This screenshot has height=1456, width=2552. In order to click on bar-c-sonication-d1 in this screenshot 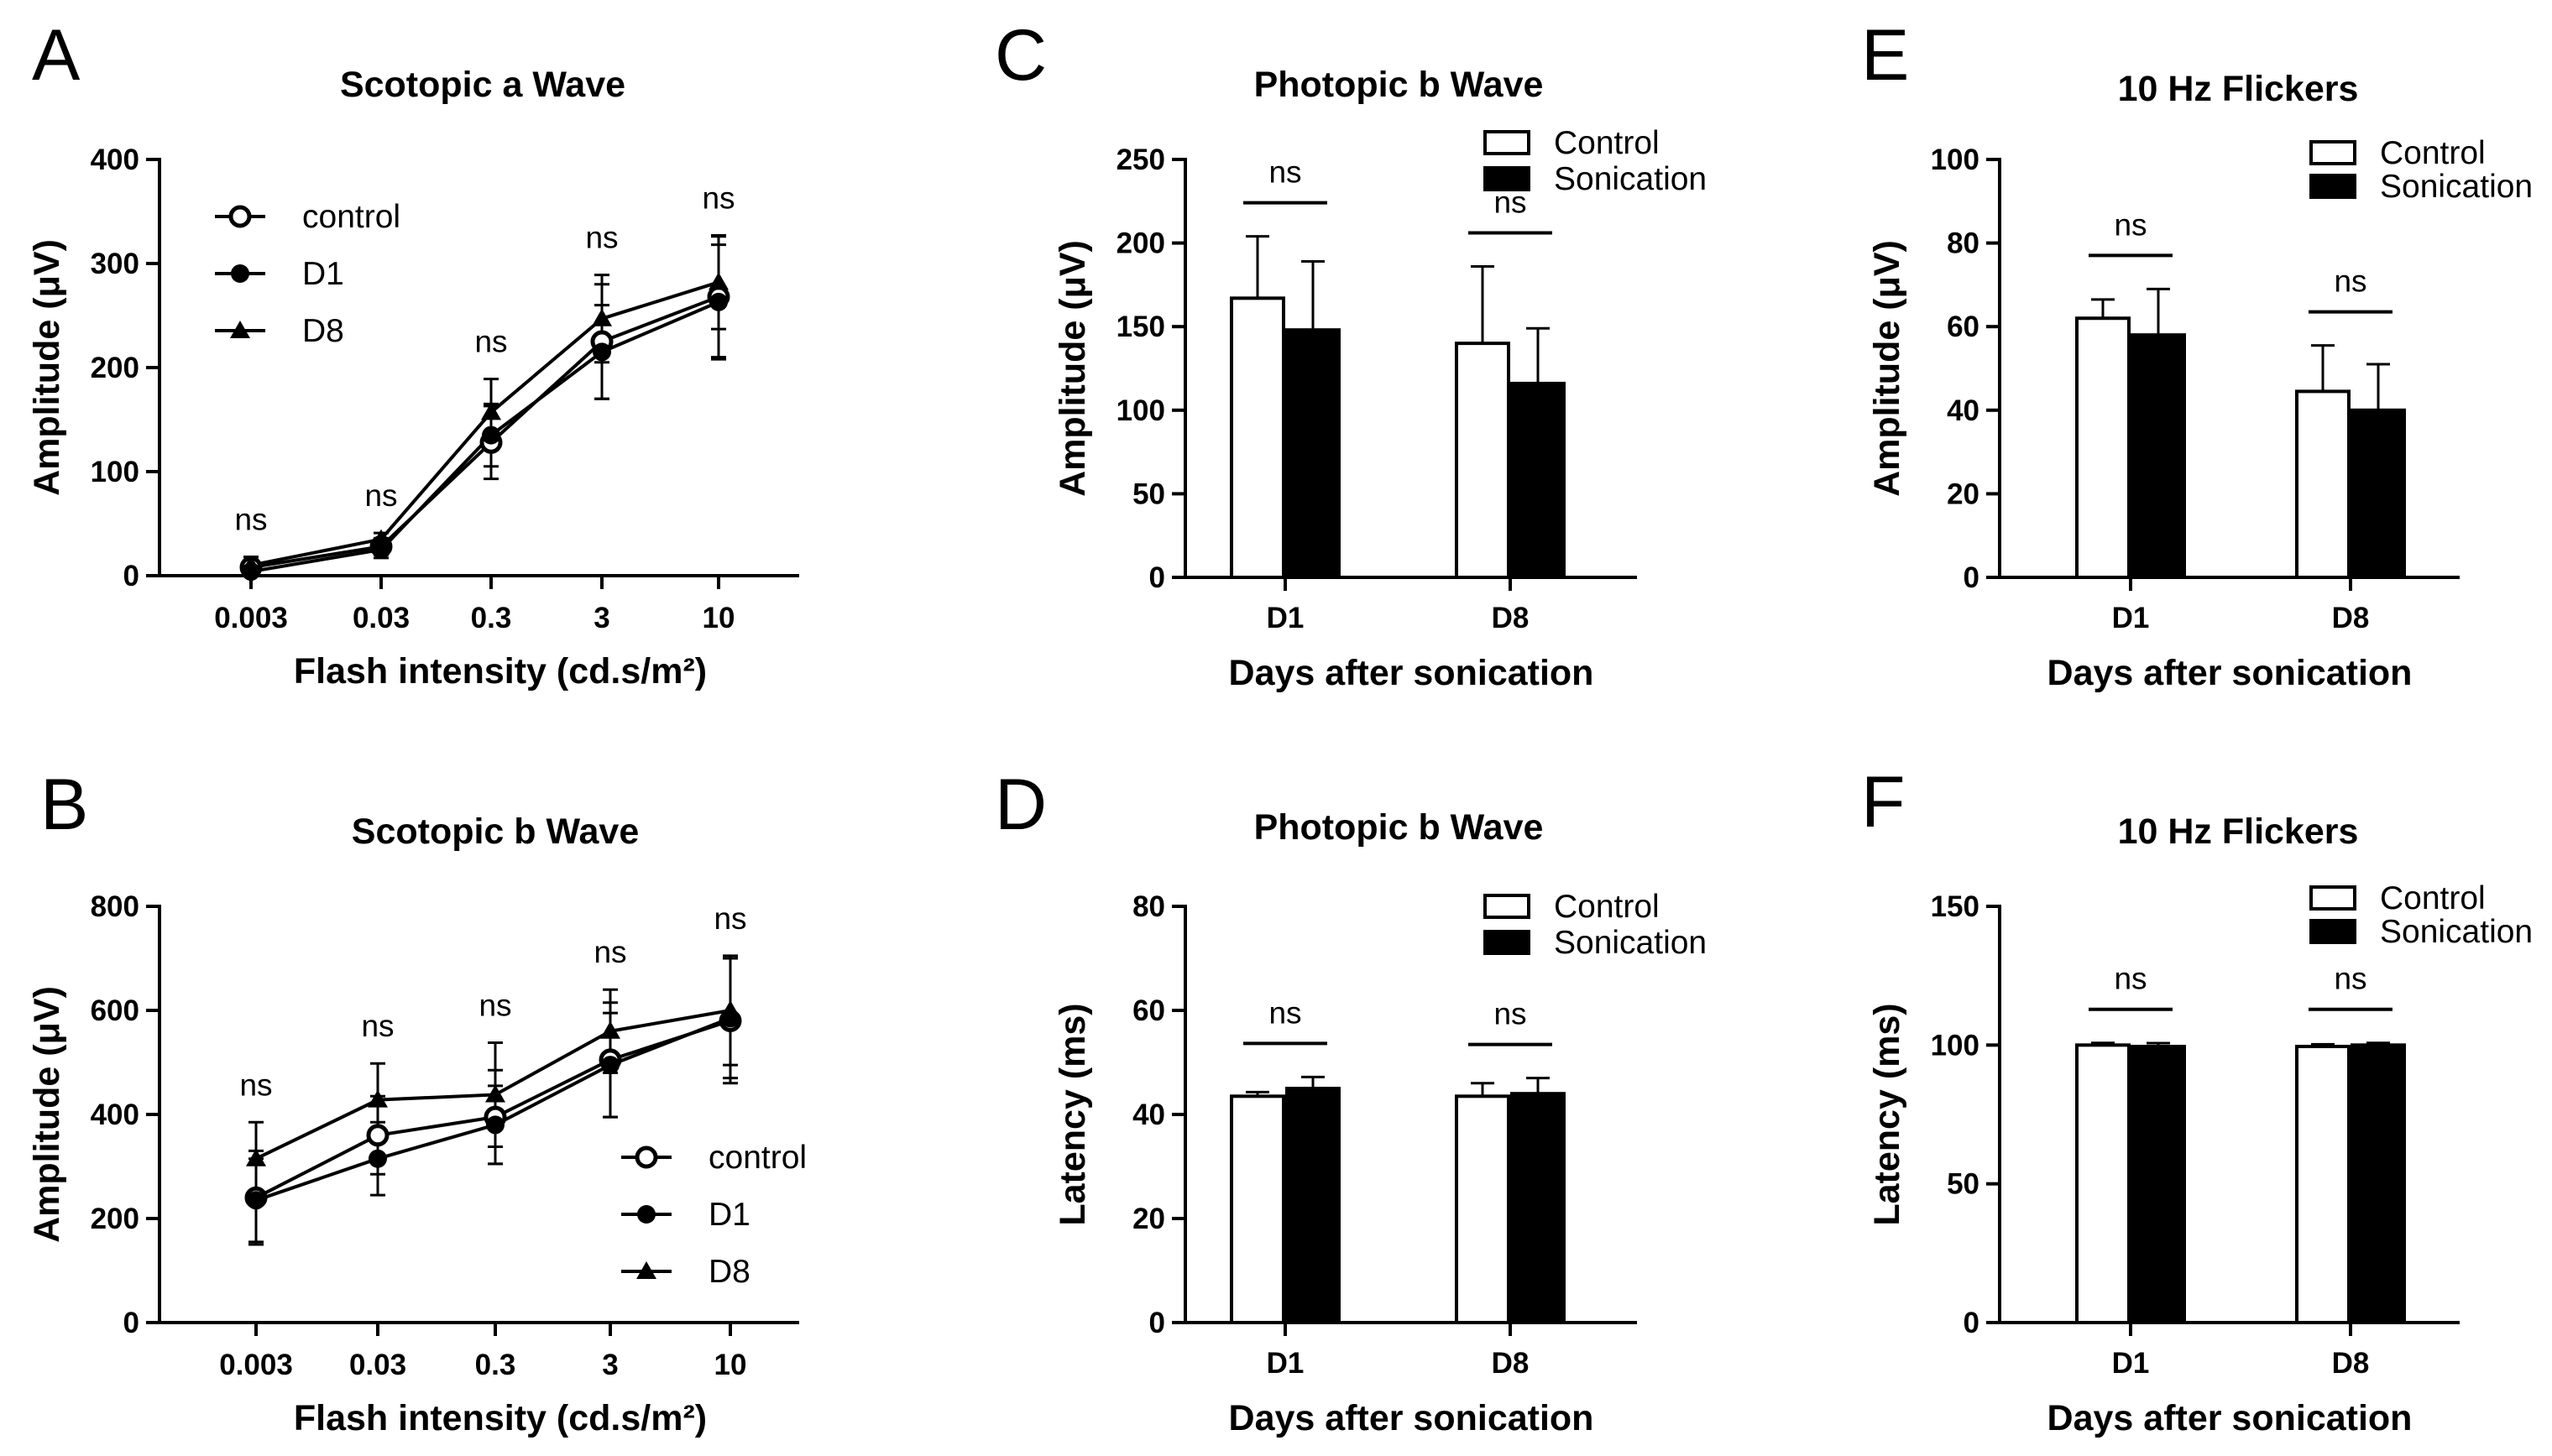, I will do `click(1313, 453)`.